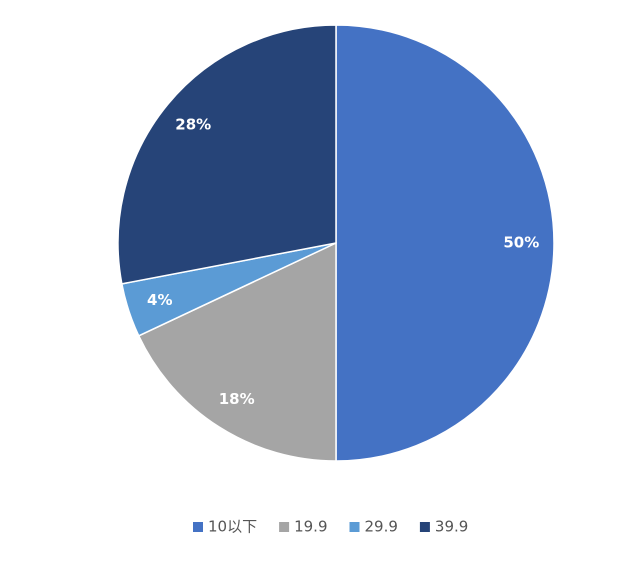 The width and height of the screenshot is (635, 575). I want to click on value-label: 28%, so click(193, 124).